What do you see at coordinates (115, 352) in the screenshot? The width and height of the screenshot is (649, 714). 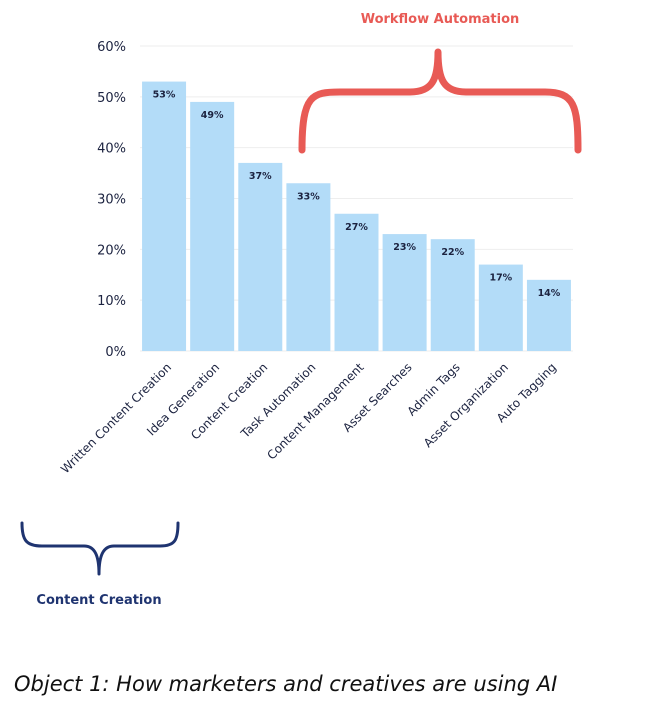 I see `y-tick-label: 0%` at bounding box center [115, 352].